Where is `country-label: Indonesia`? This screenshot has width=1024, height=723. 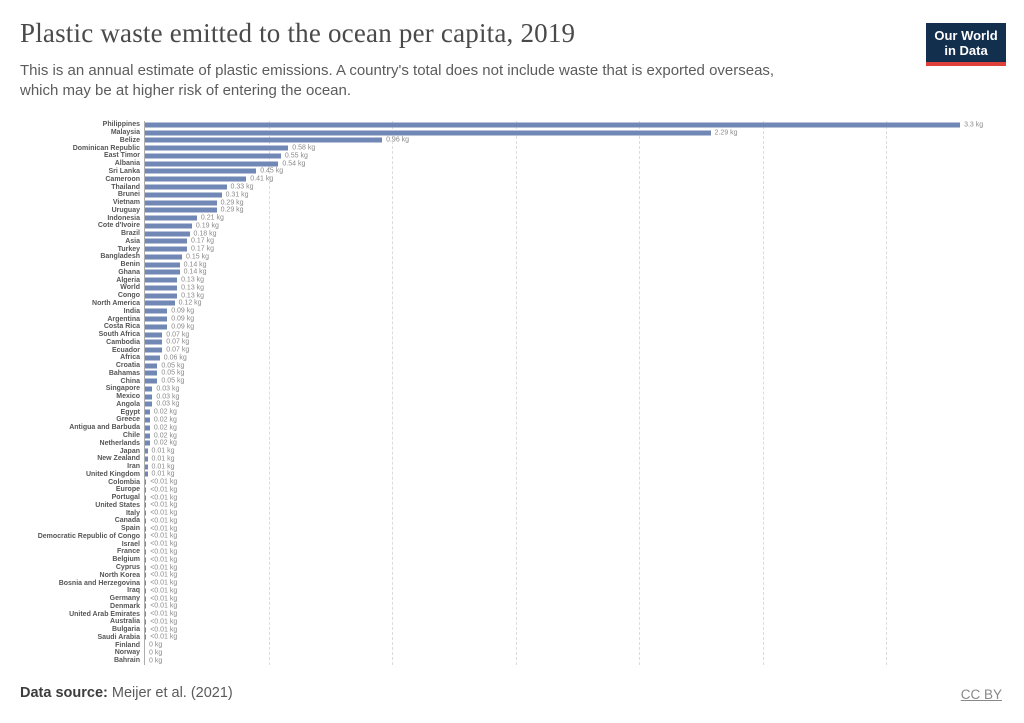
country-label: Indonesia is located at coordinates (123, 218).